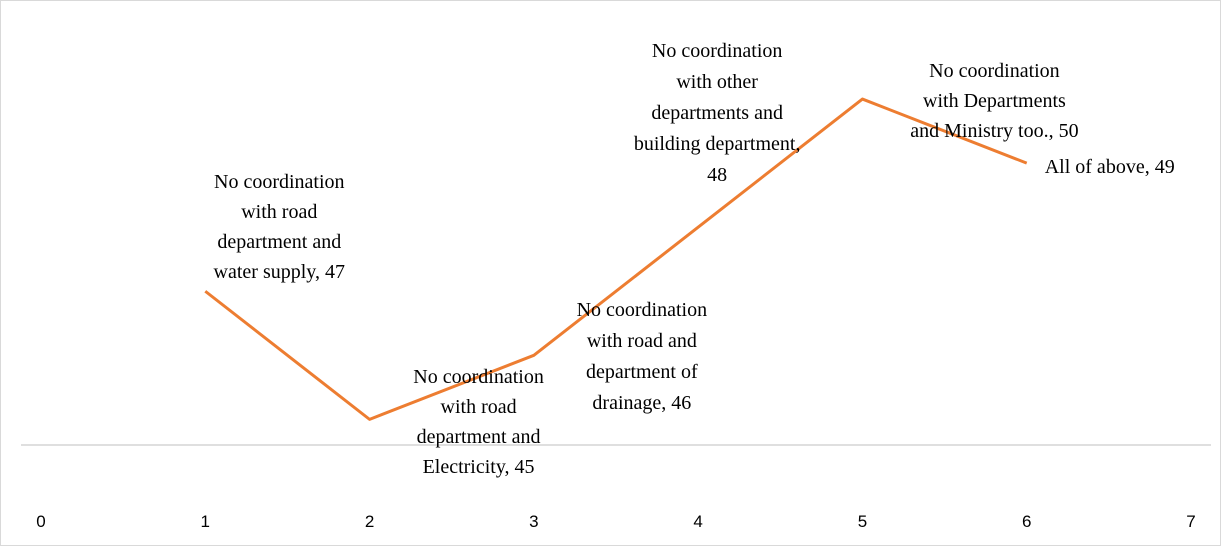 The image size is (1221, 546). What do you see at coordinates (40, 521) in the screenshot?
I see `x-tick-label: 0` at bounding box center [40, 521].